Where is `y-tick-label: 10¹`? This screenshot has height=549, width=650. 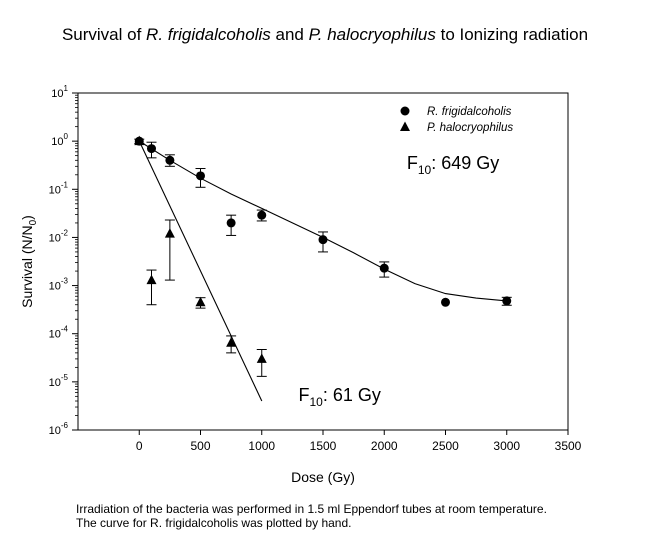
y-tick-label: 10¹ is located at coordinates (59, 92).